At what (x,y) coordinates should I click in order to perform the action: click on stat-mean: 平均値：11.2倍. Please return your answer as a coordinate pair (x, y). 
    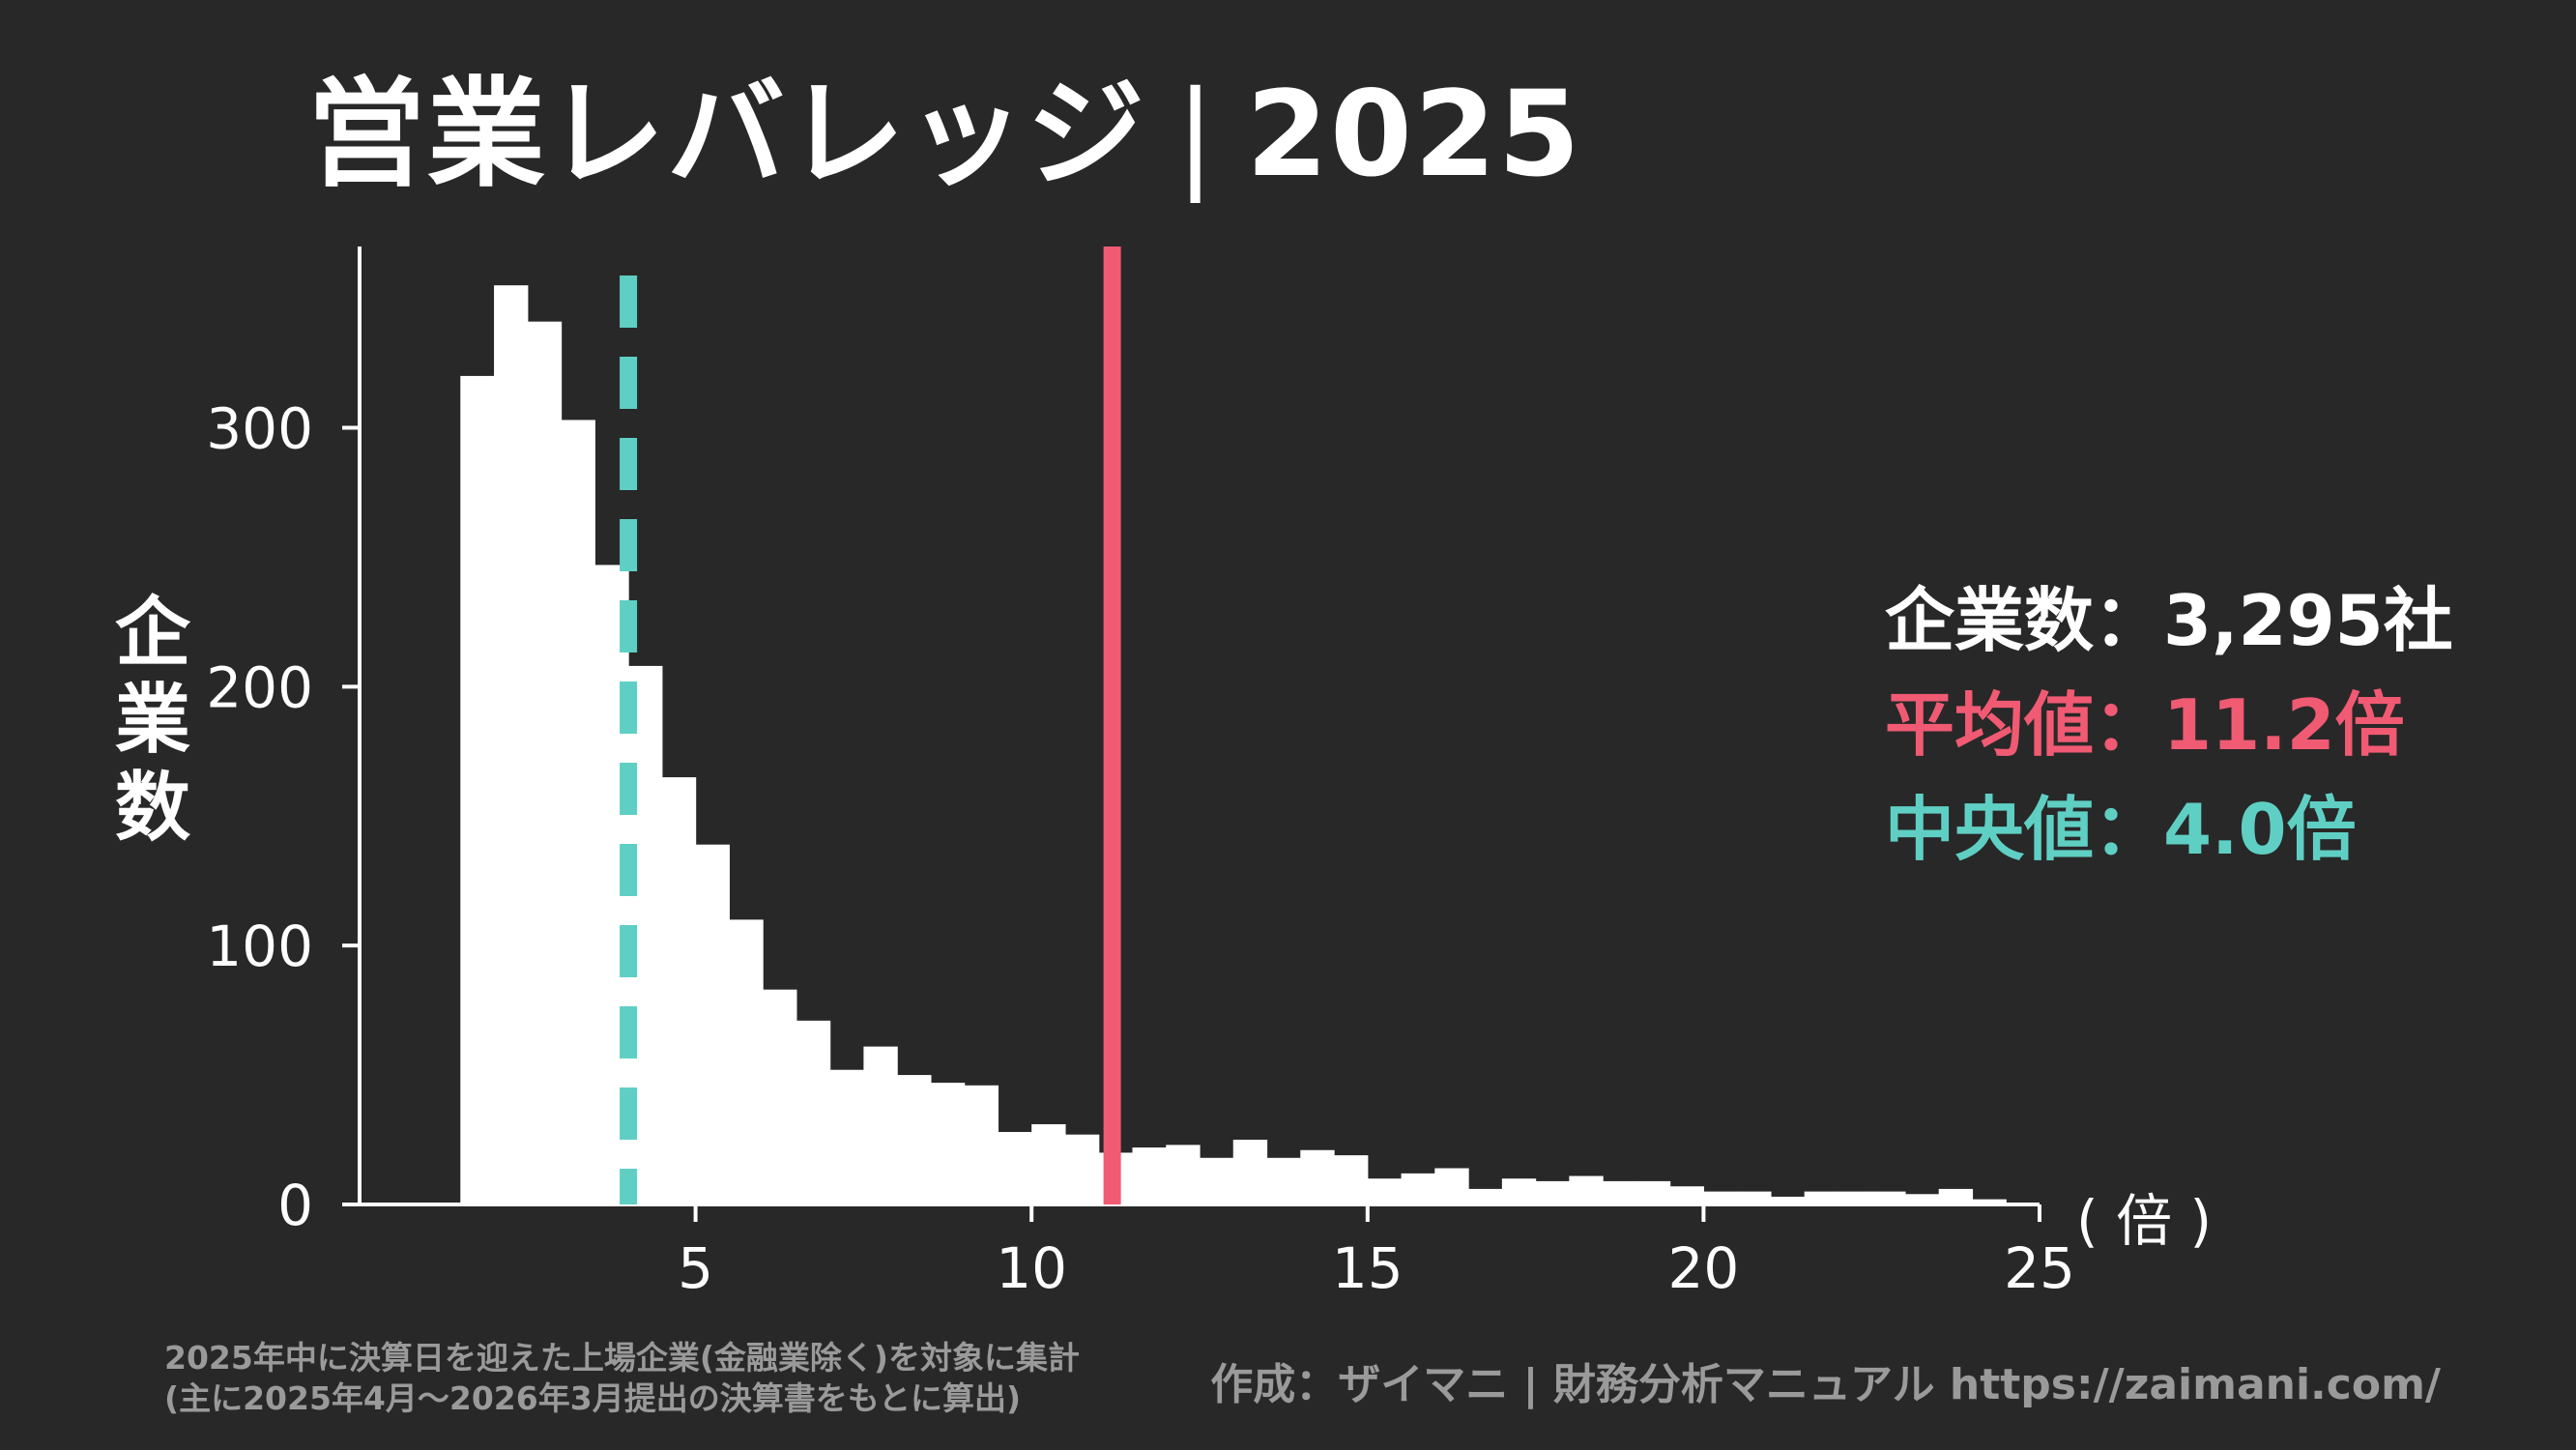
    Looking at the image, I should click on (2169, 725).